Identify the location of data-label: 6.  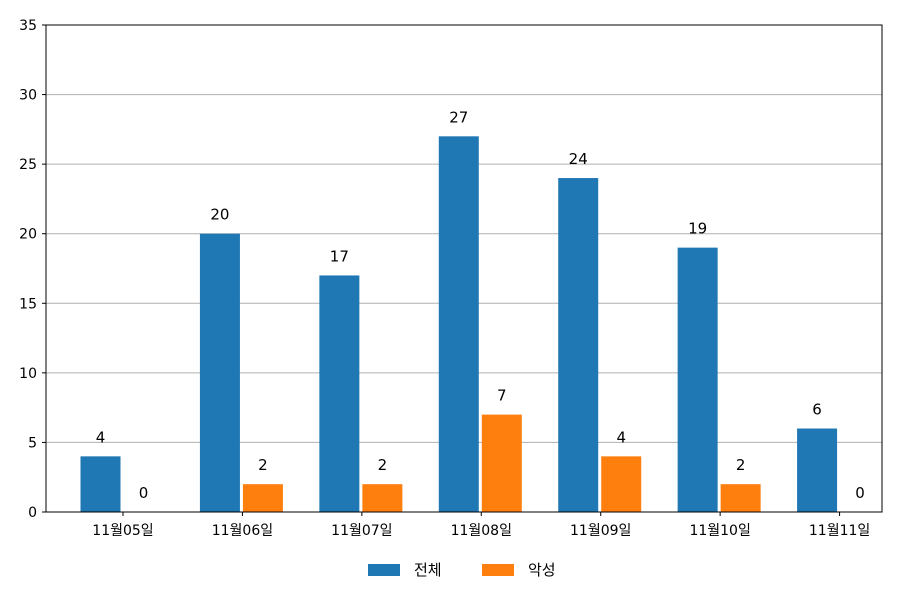
(817, 410).